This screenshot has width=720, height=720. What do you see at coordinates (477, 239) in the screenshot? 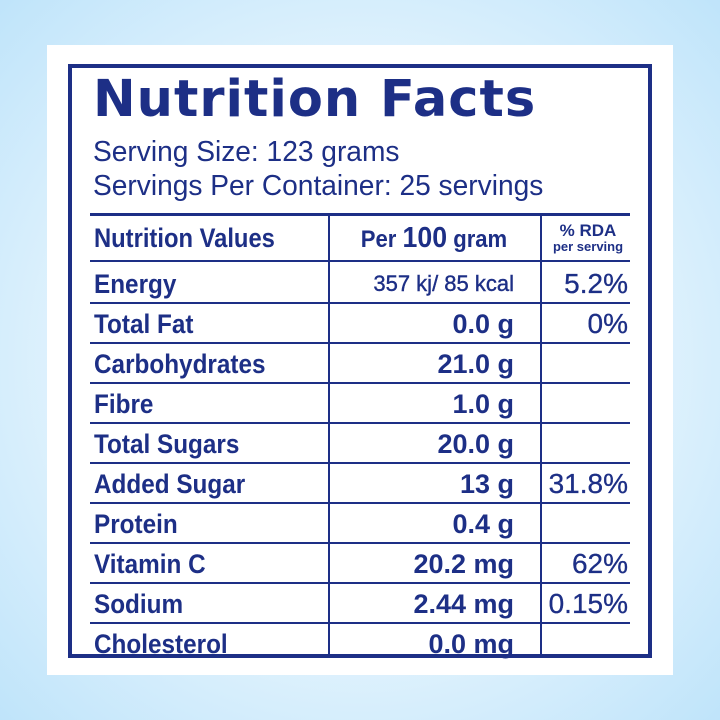
I see `header-per-suffix: gram` at bounding box center [477, 239].